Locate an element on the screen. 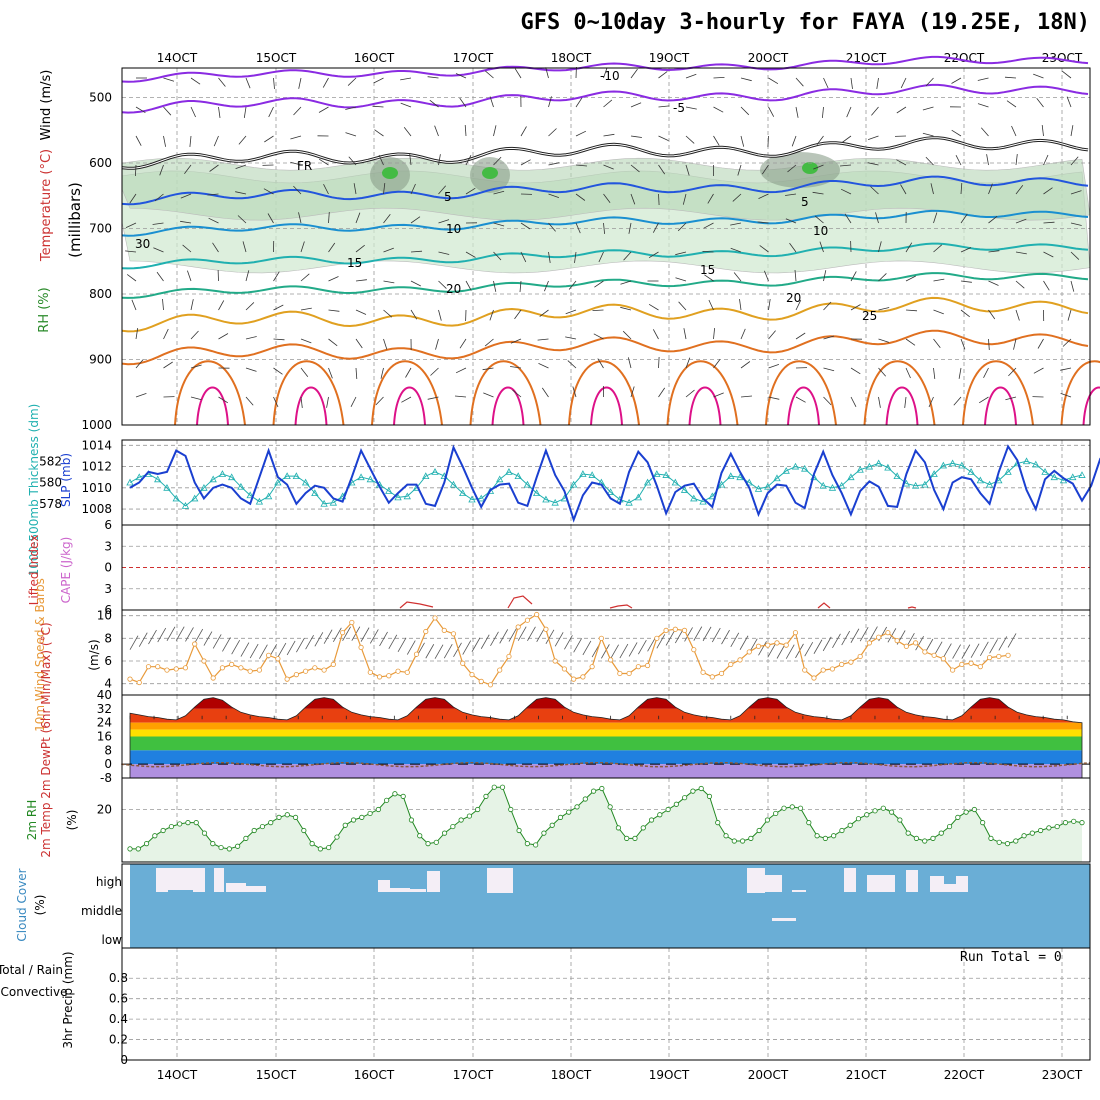  slp-tick: 1010 is located at coordinates (96, 488).